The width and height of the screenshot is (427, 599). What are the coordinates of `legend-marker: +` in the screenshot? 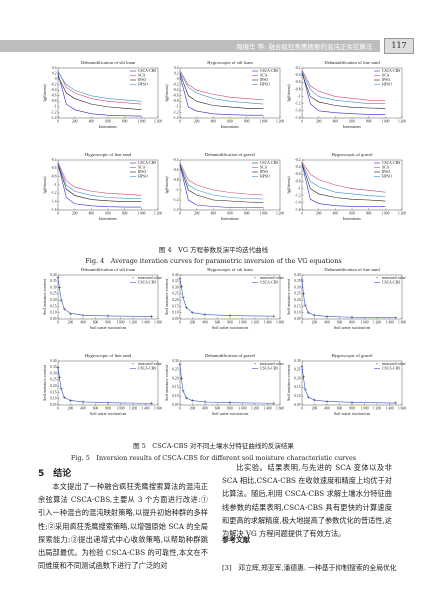 It's located at (255, 277).